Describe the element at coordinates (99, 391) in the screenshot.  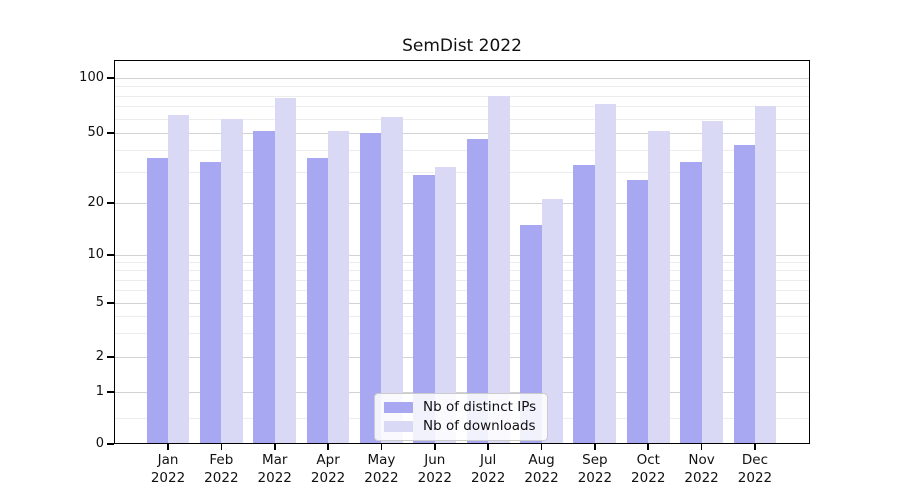
I see `y-tick-label: 1` at that location.